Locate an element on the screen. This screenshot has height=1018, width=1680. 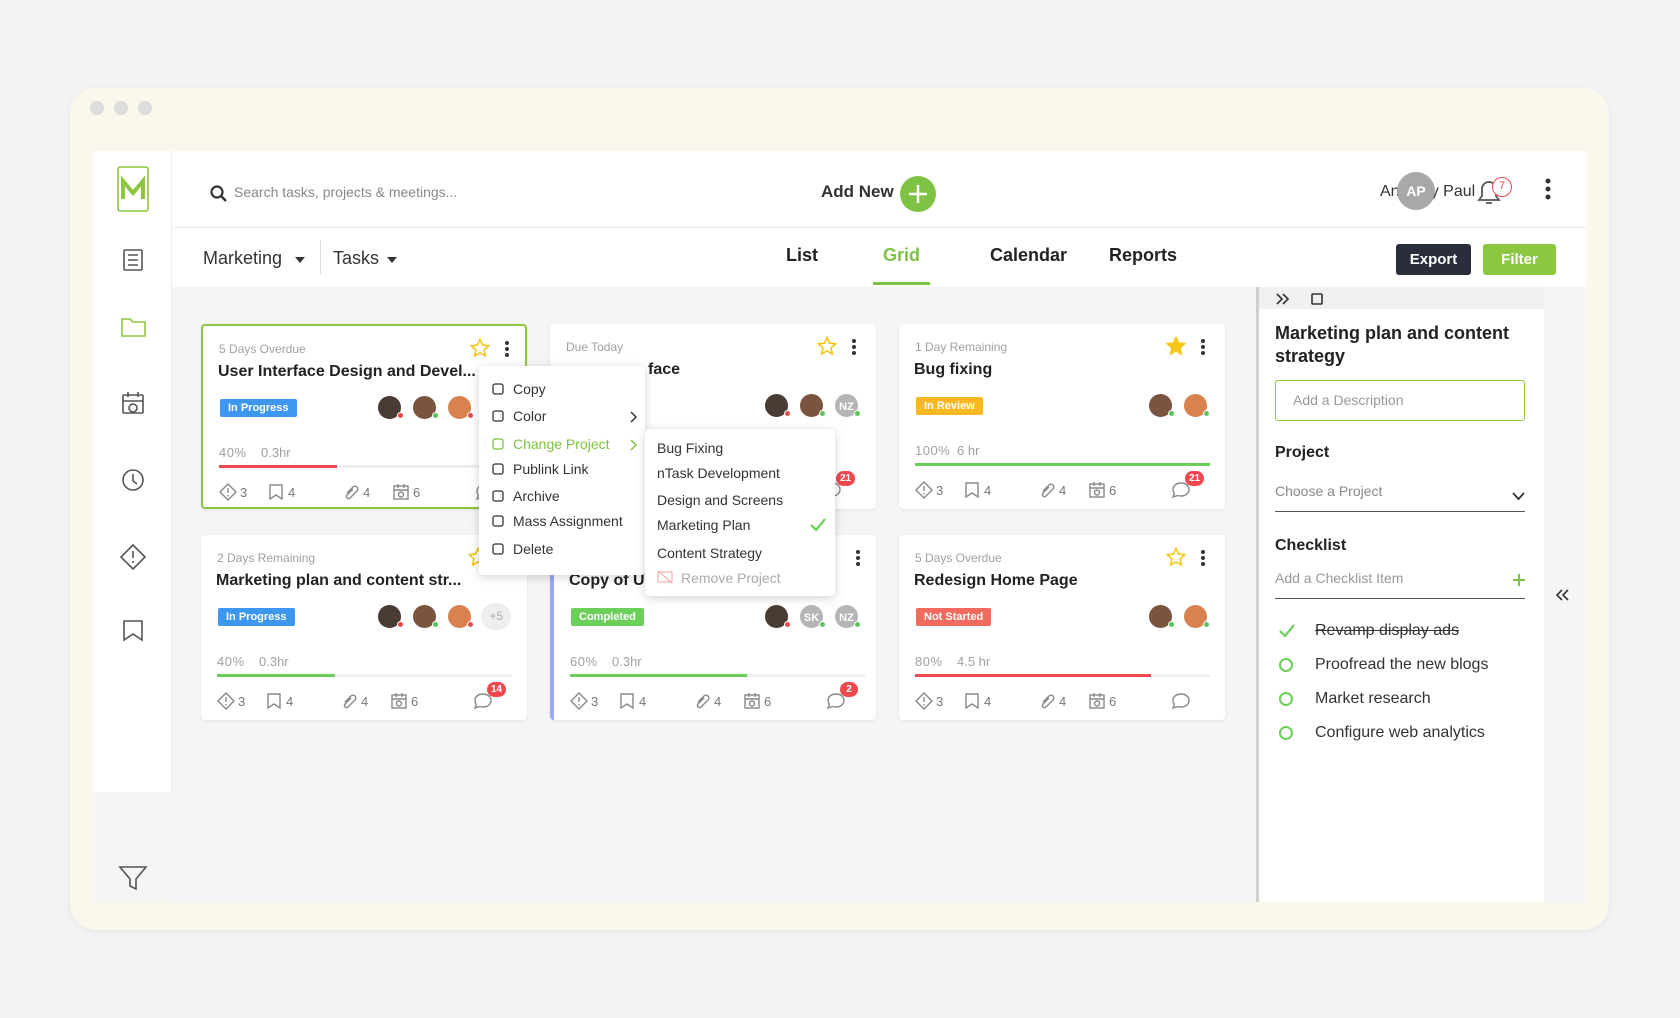
submenu-item: Bug Fixing is located at coordinates (690, 448).